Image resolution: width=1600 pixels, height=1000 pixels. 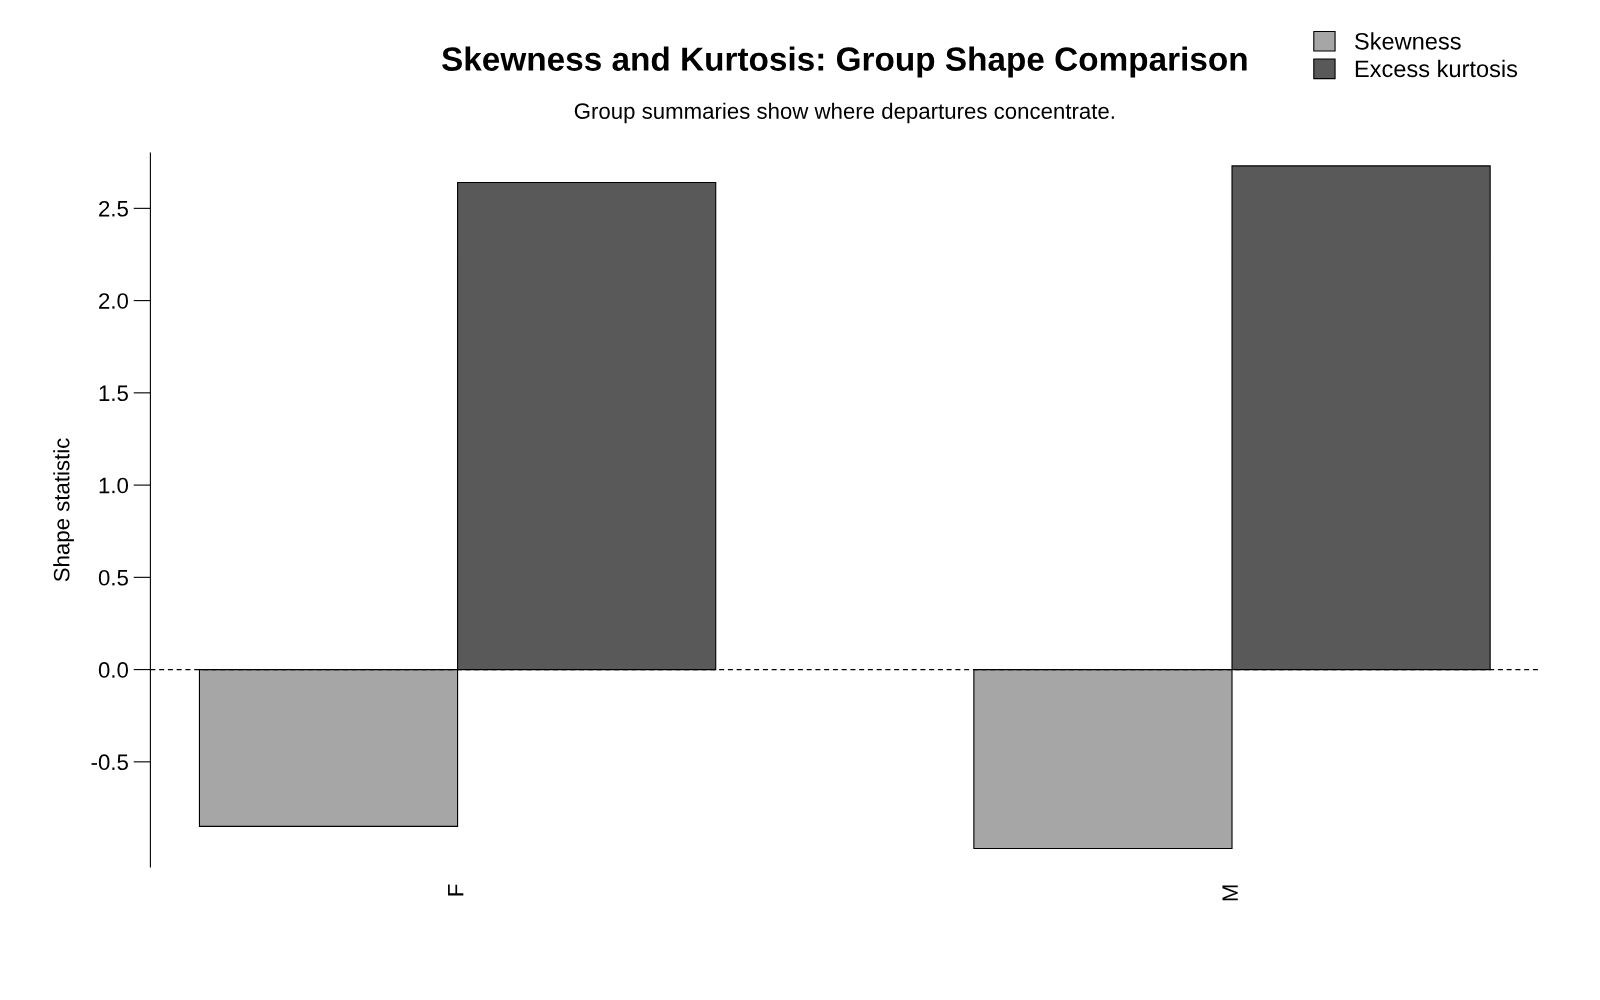 I want to click on chart-title: Skewness and Kurtosis: Group Shape Comparison, so click(x=844, y=62).